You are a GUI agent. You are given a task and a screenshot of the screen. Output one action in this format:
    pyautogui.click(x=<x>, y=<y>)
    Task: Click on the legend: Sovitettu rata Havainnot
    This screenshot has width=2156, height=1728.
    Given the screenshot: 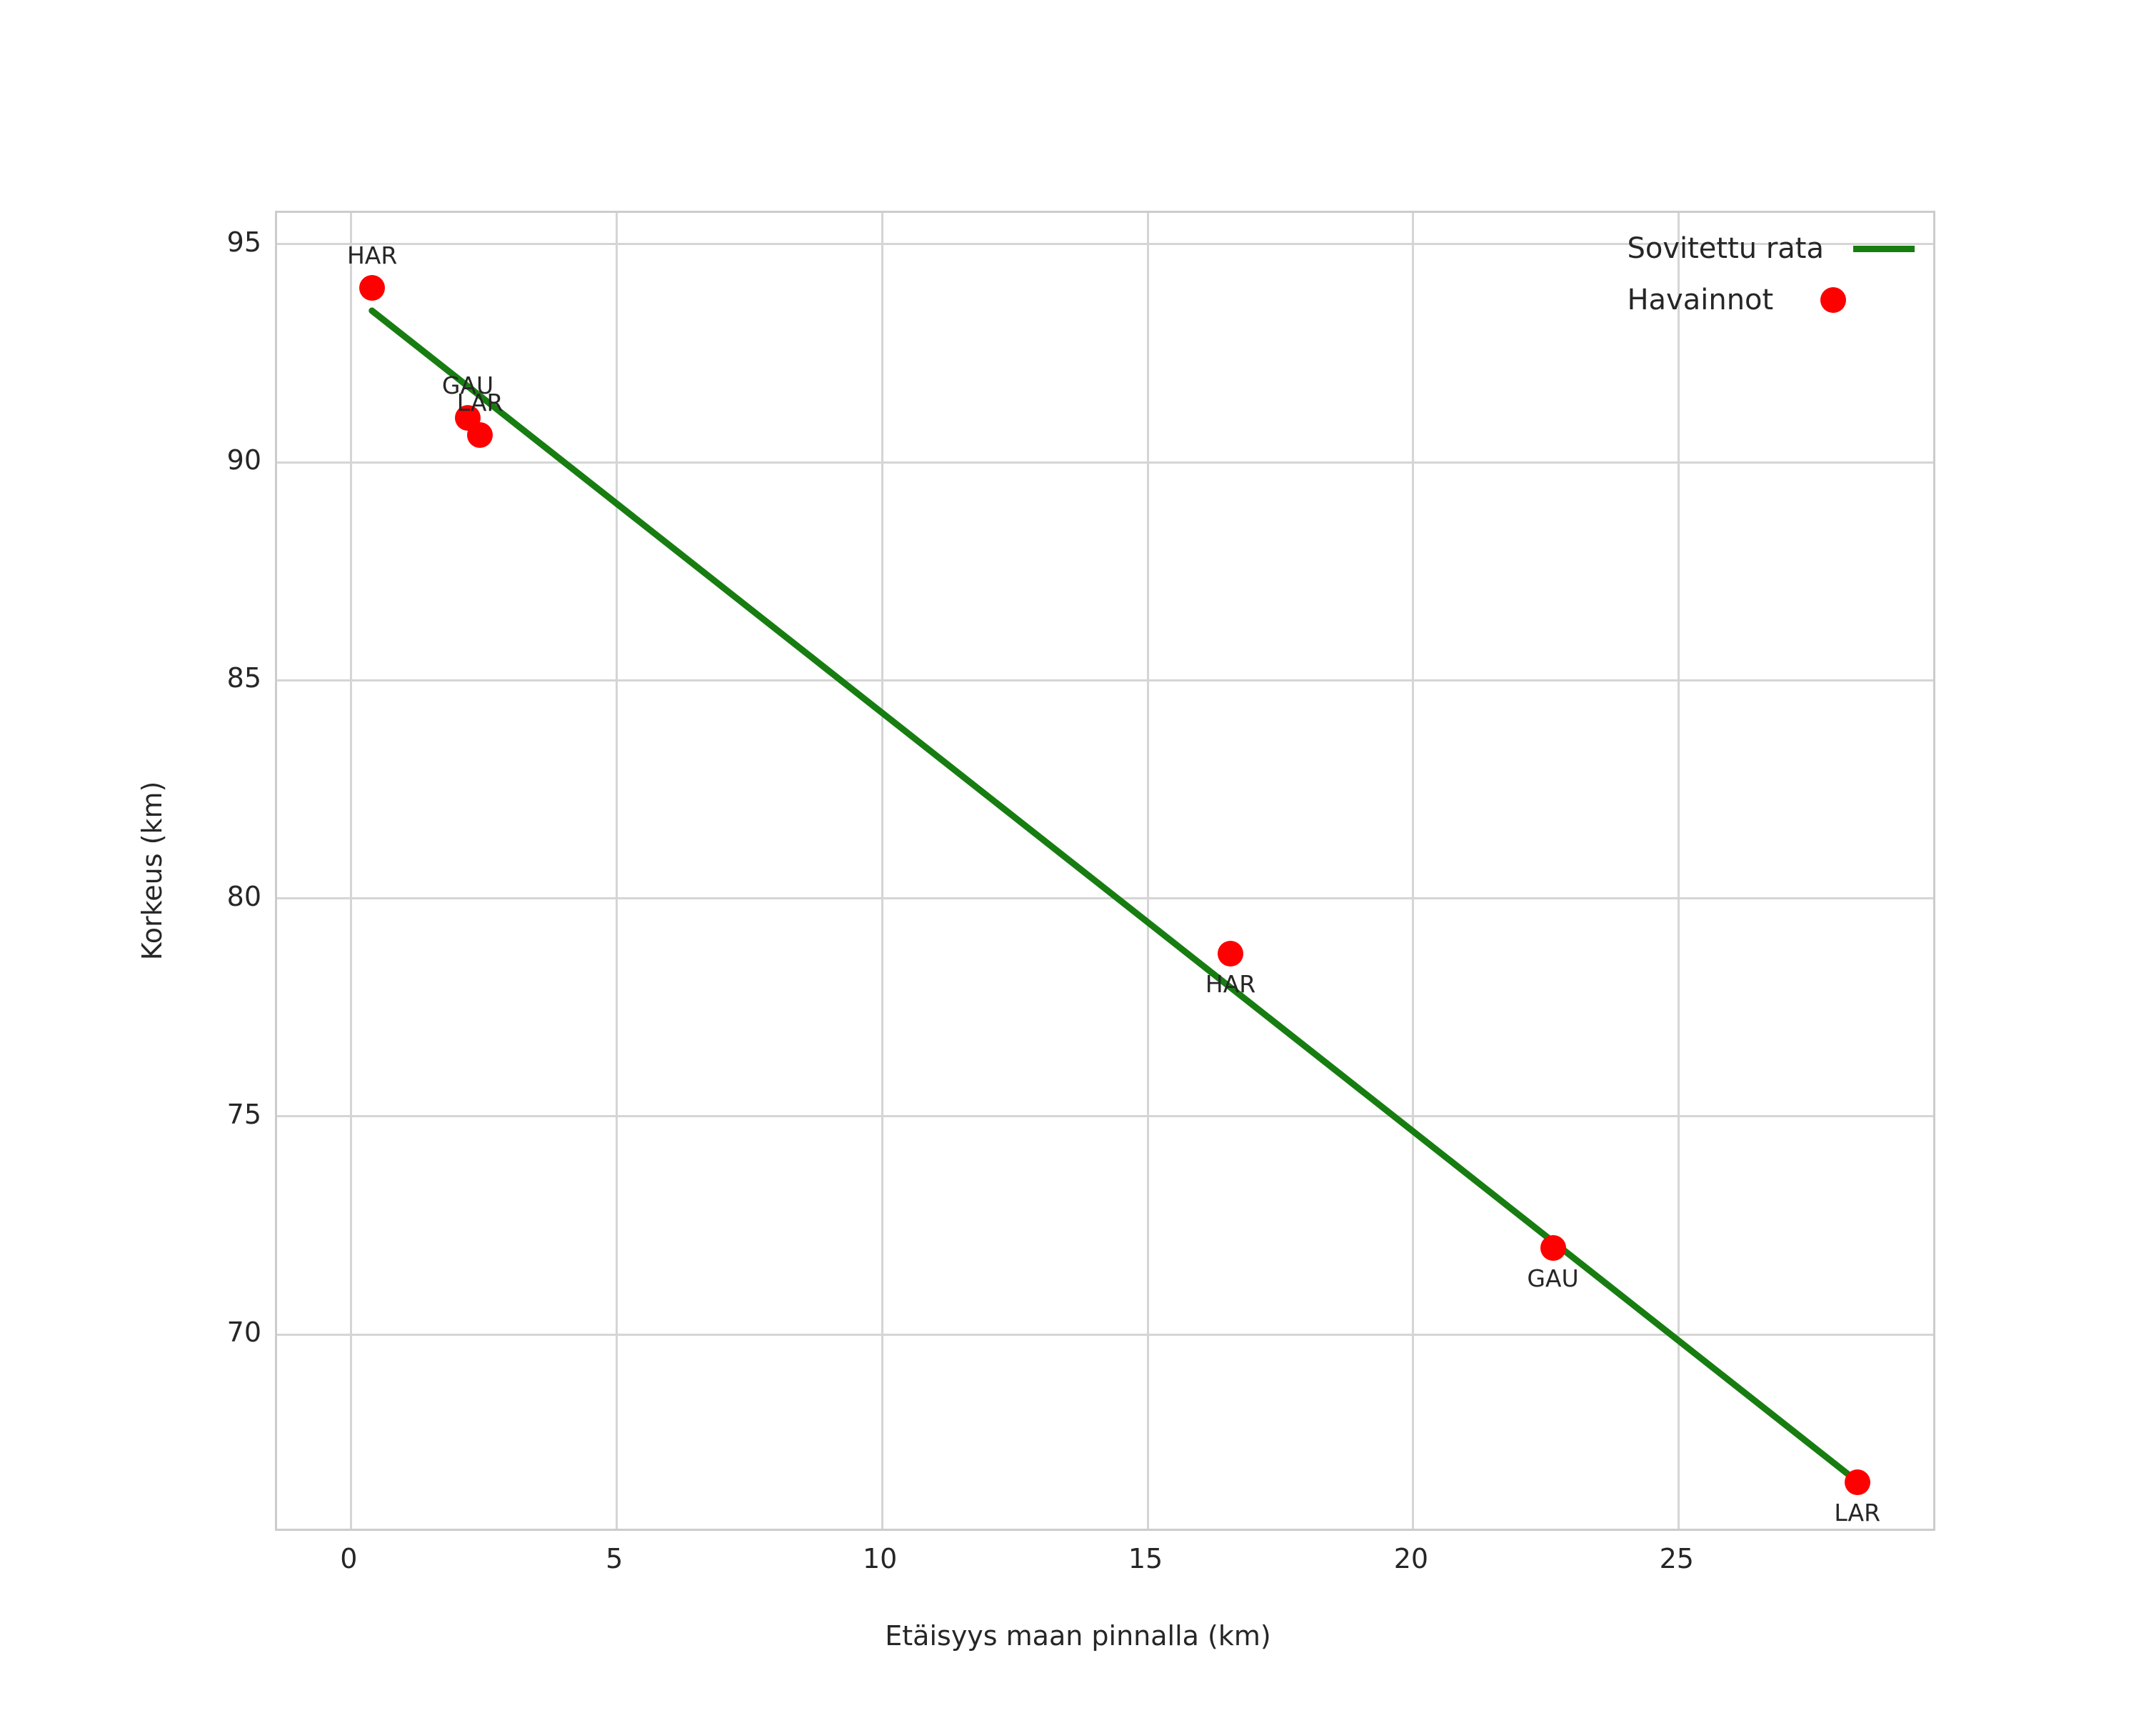 What is the action you would take?
    pyautogui.click(x=1779, y=274)
    